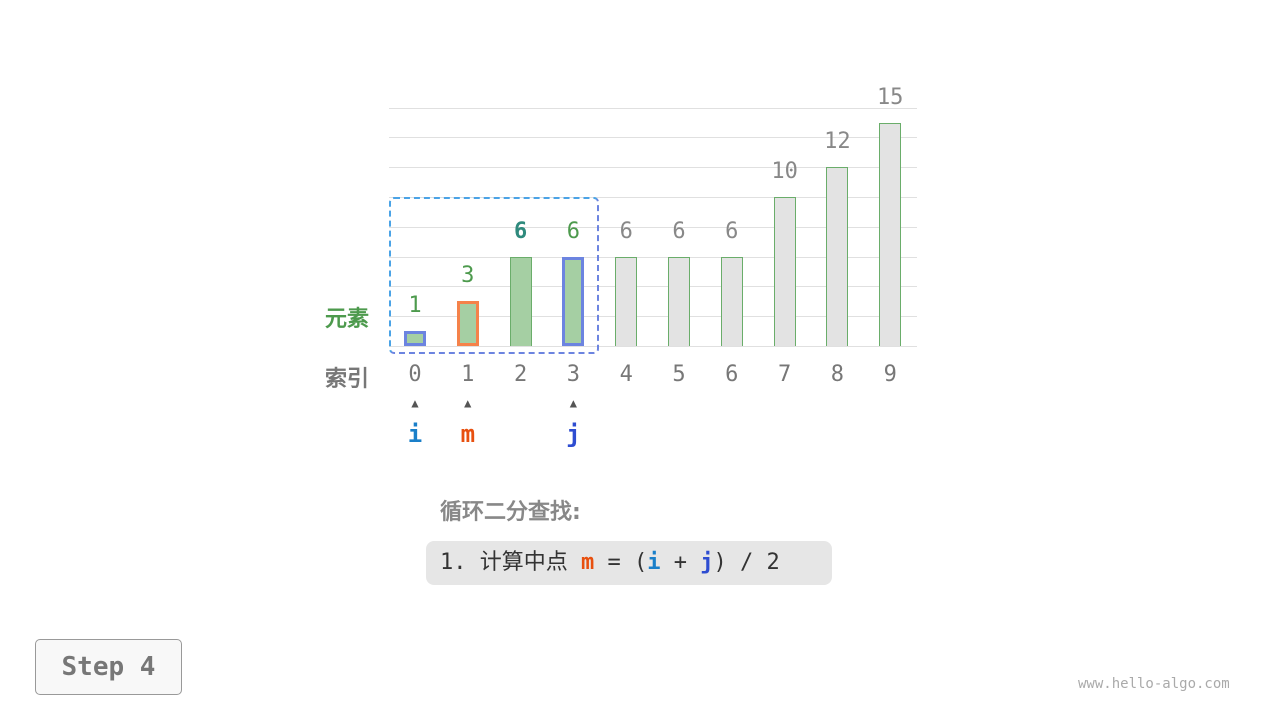 Image resolution: width=1280 pixels, height=720 pixels. I want to click on formula-j: j, so click(707, 562).